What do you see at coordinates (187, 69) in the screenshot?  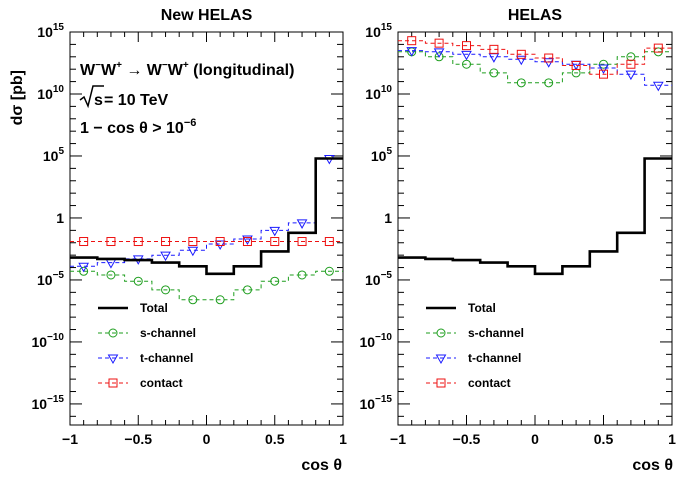 I see `process-text: W−W+ → W−W+ (longitudinal)` at bounding box center [187, 69].